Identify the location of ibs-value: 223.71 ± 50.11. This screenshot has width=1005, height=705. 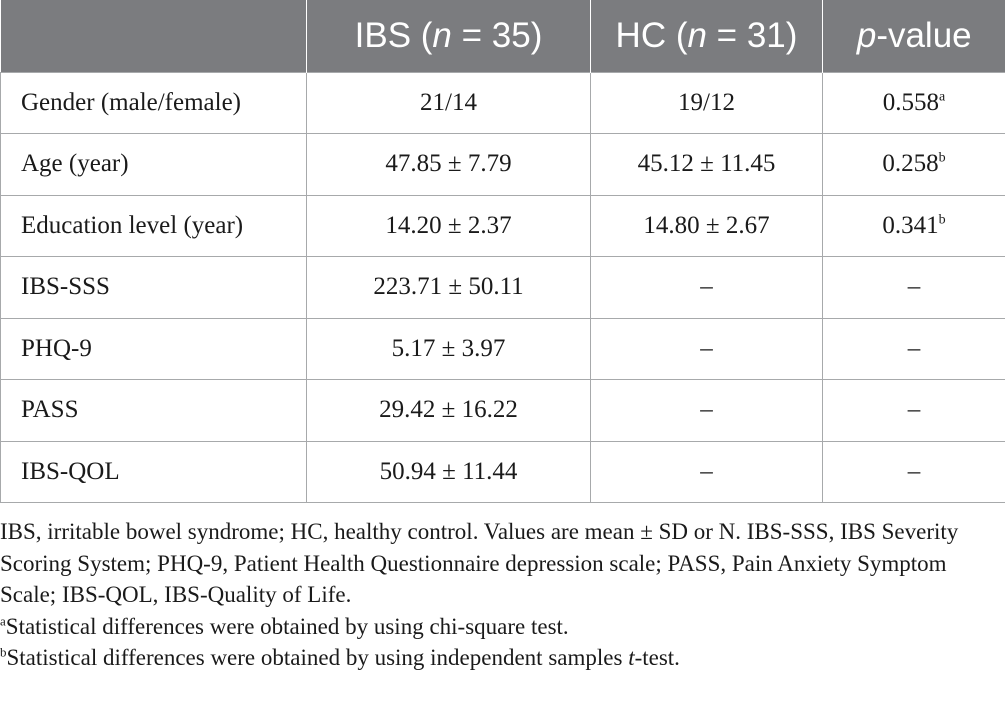
(448, 287).